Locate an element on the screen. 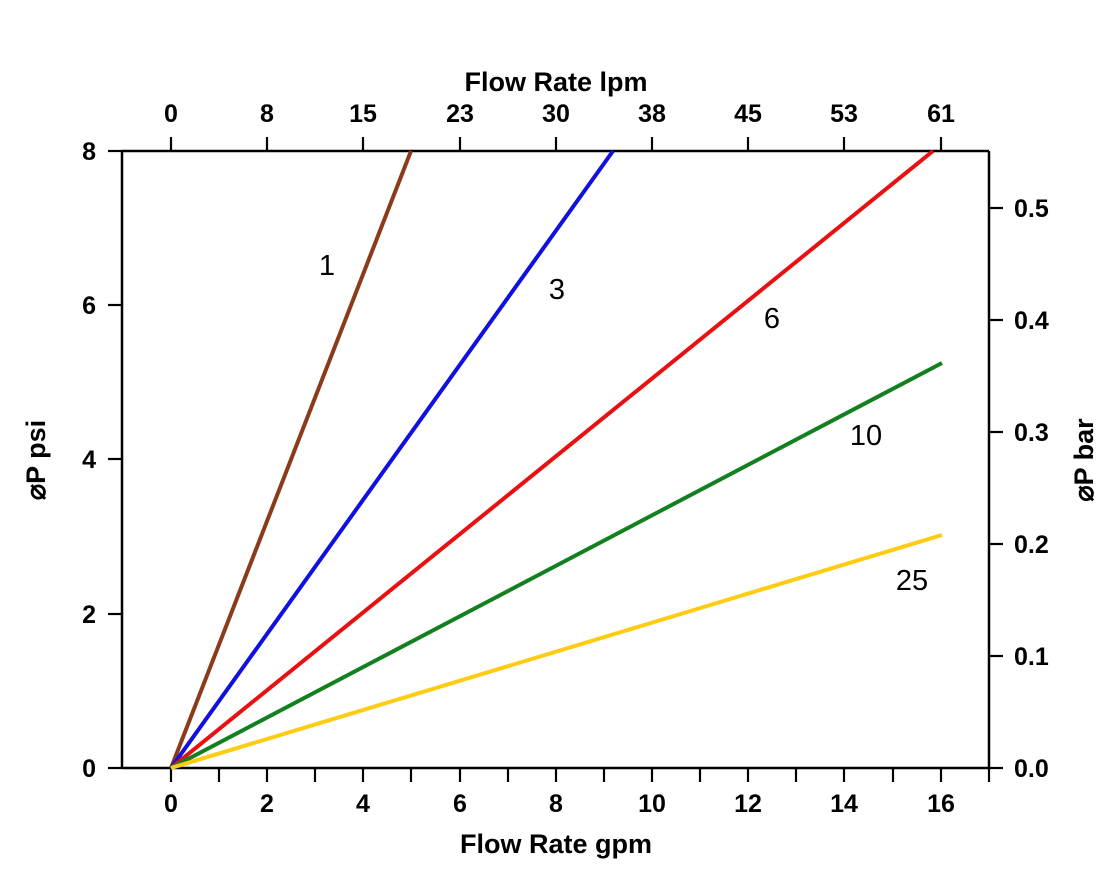  series-label-25: 25 is located at coordinates (912, 581).